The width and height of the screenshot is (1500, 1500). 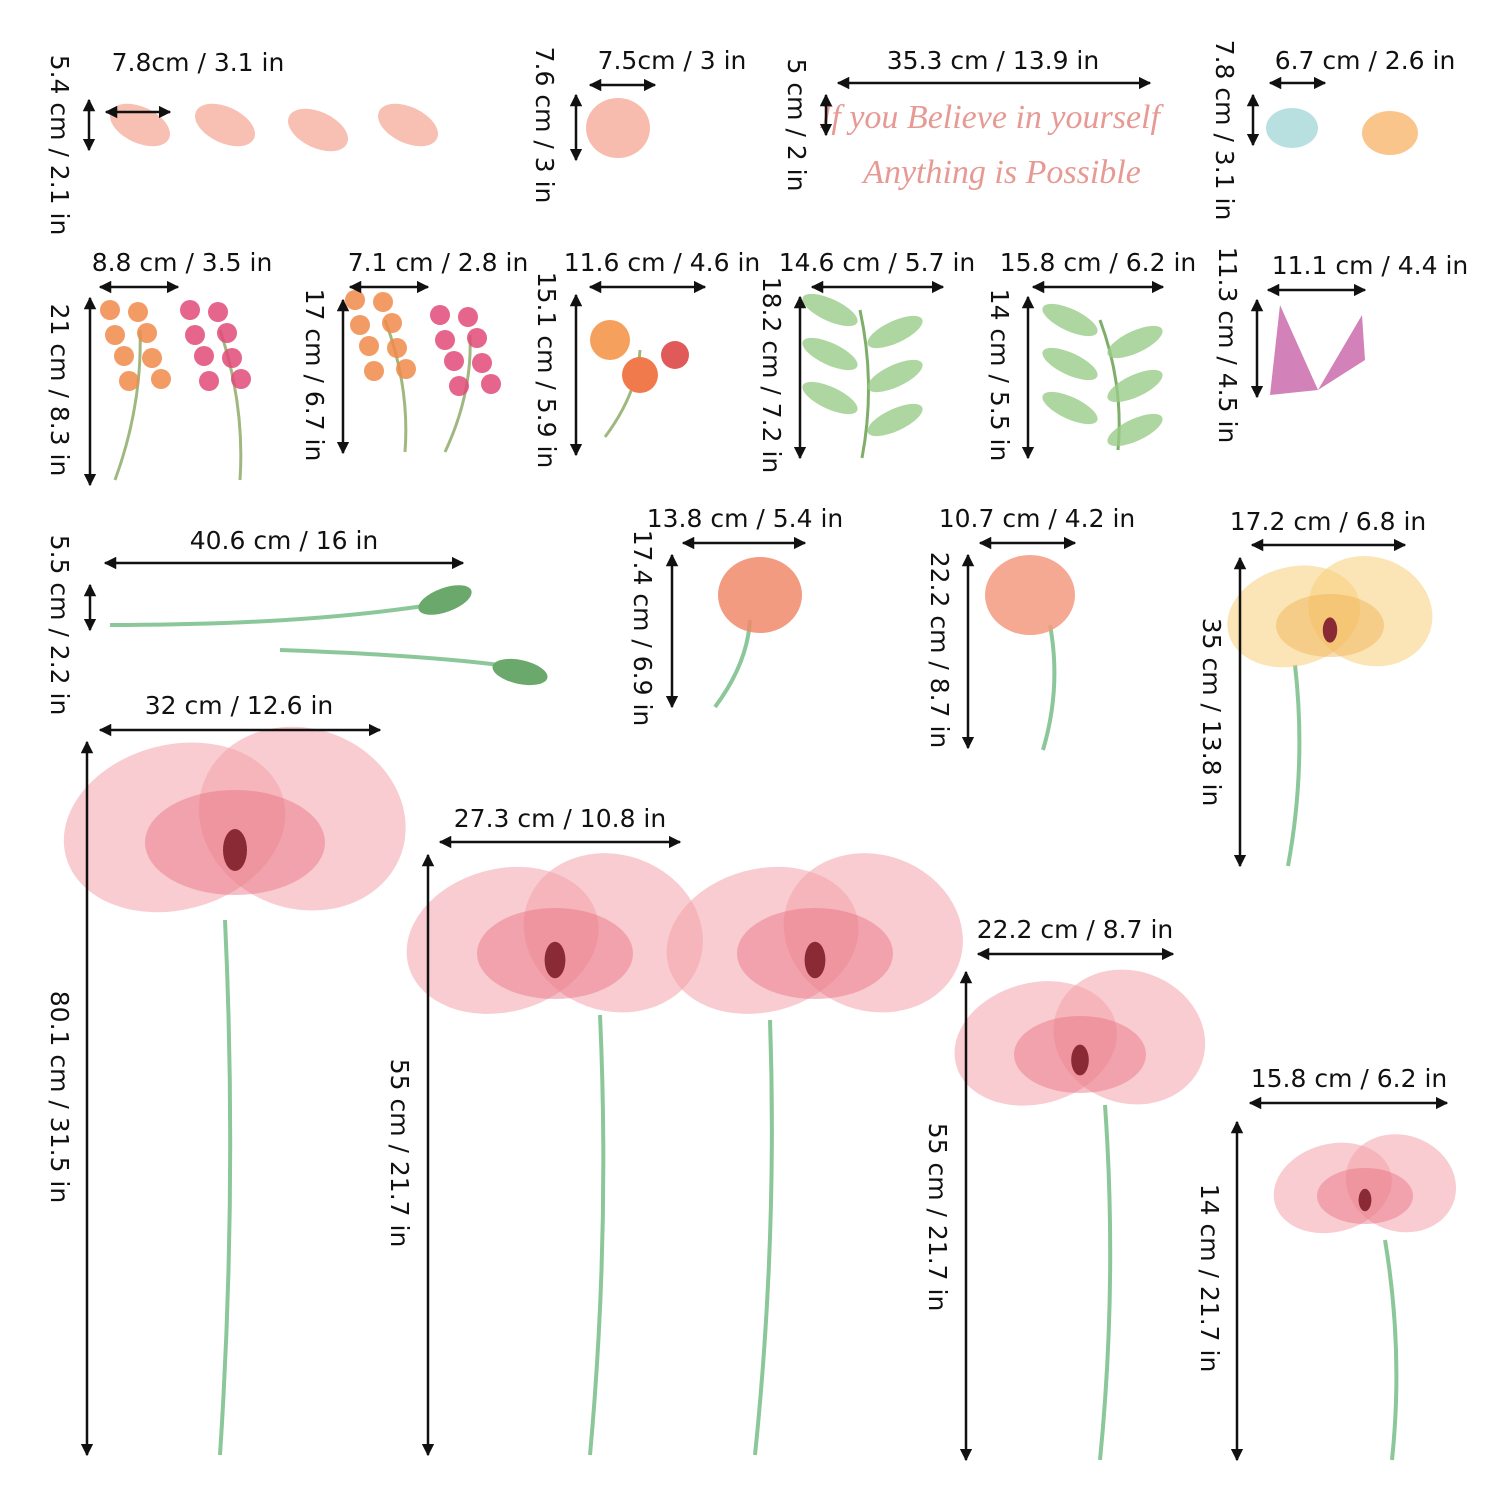 What do you see at coordinates (1211, 712) in the screenshot?
I see `height-label: 35 cm / 13.8 in` at bounding box center [1211, 712].